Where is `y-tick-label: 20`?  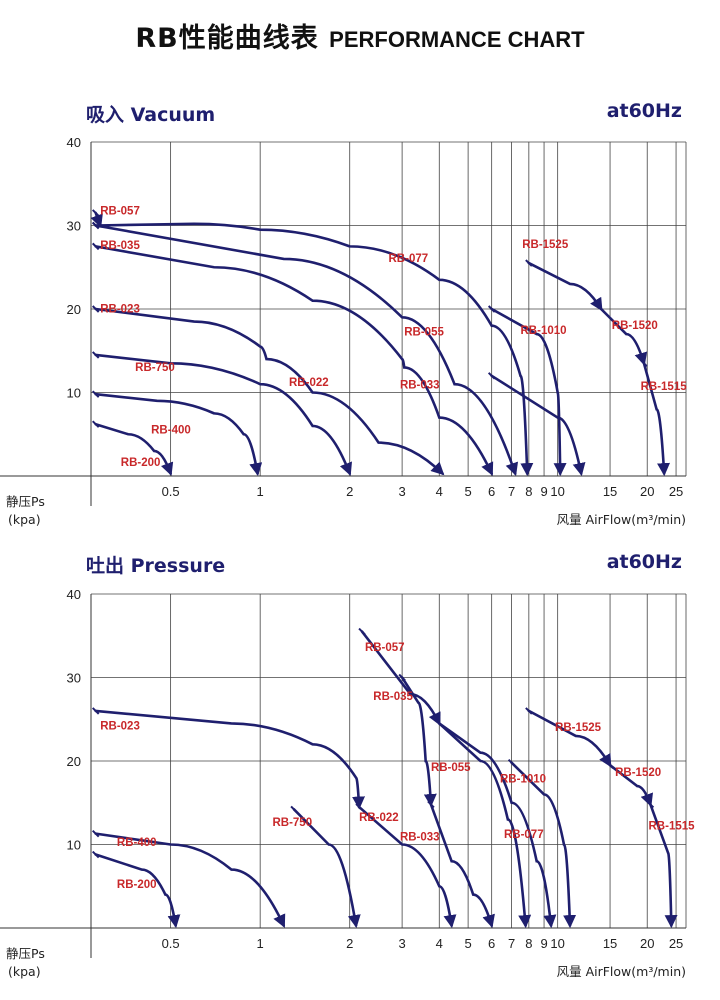
y-tick-label: 20 is located at coordinates (74, 761).